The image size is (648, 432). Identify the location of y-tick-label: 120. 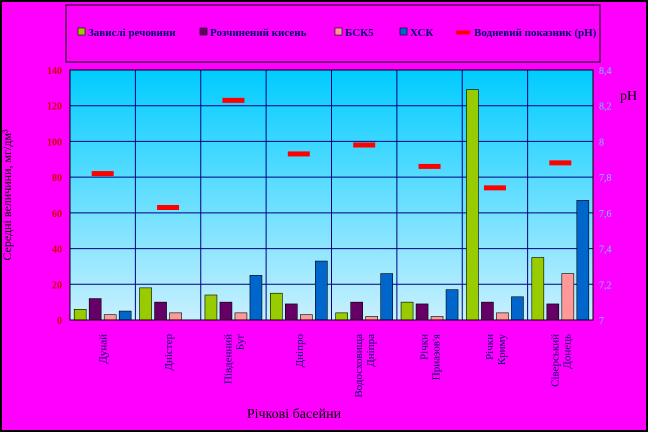
(54, 107).